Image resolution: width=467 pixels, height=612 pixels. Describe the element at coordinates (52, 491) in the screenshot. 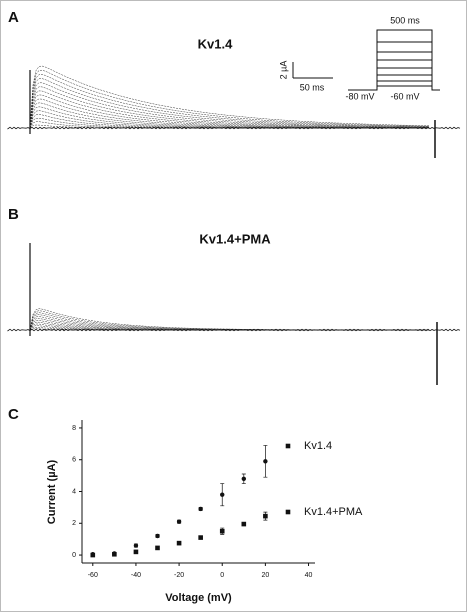

I see `y-axis-label: Current (µA)` at that location.